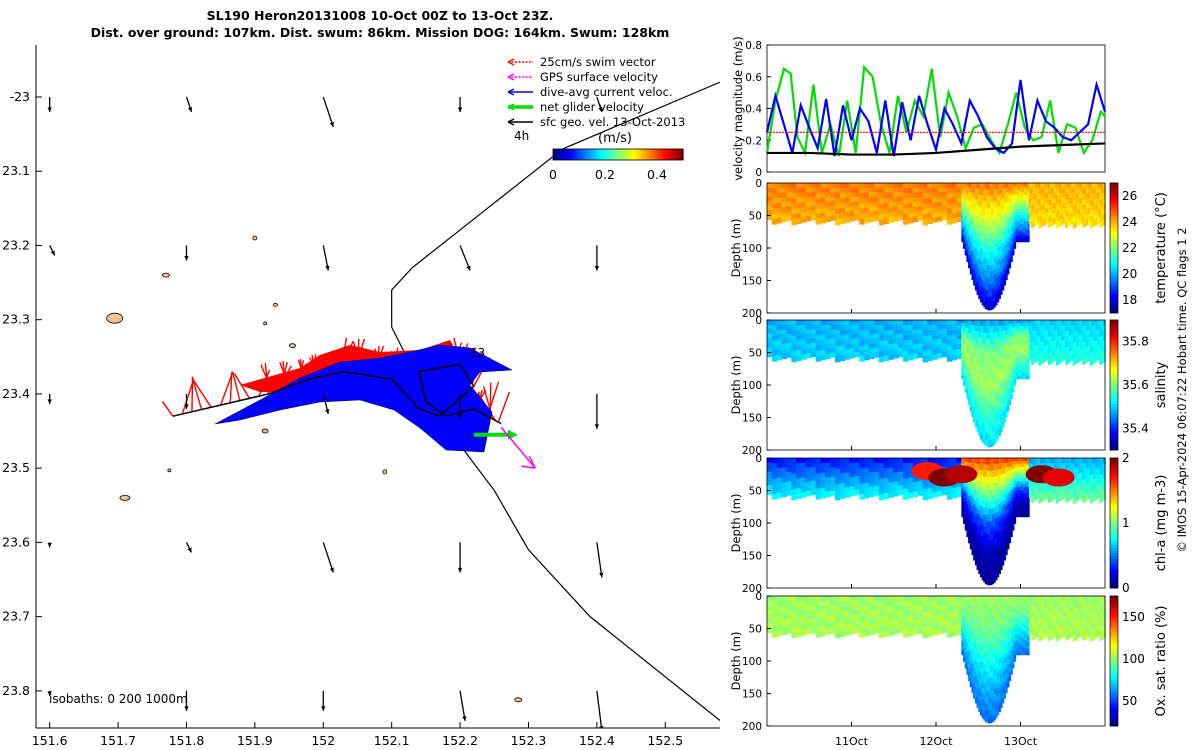  I want to click on temperature-colorbar-cell, so click(1114, 295).